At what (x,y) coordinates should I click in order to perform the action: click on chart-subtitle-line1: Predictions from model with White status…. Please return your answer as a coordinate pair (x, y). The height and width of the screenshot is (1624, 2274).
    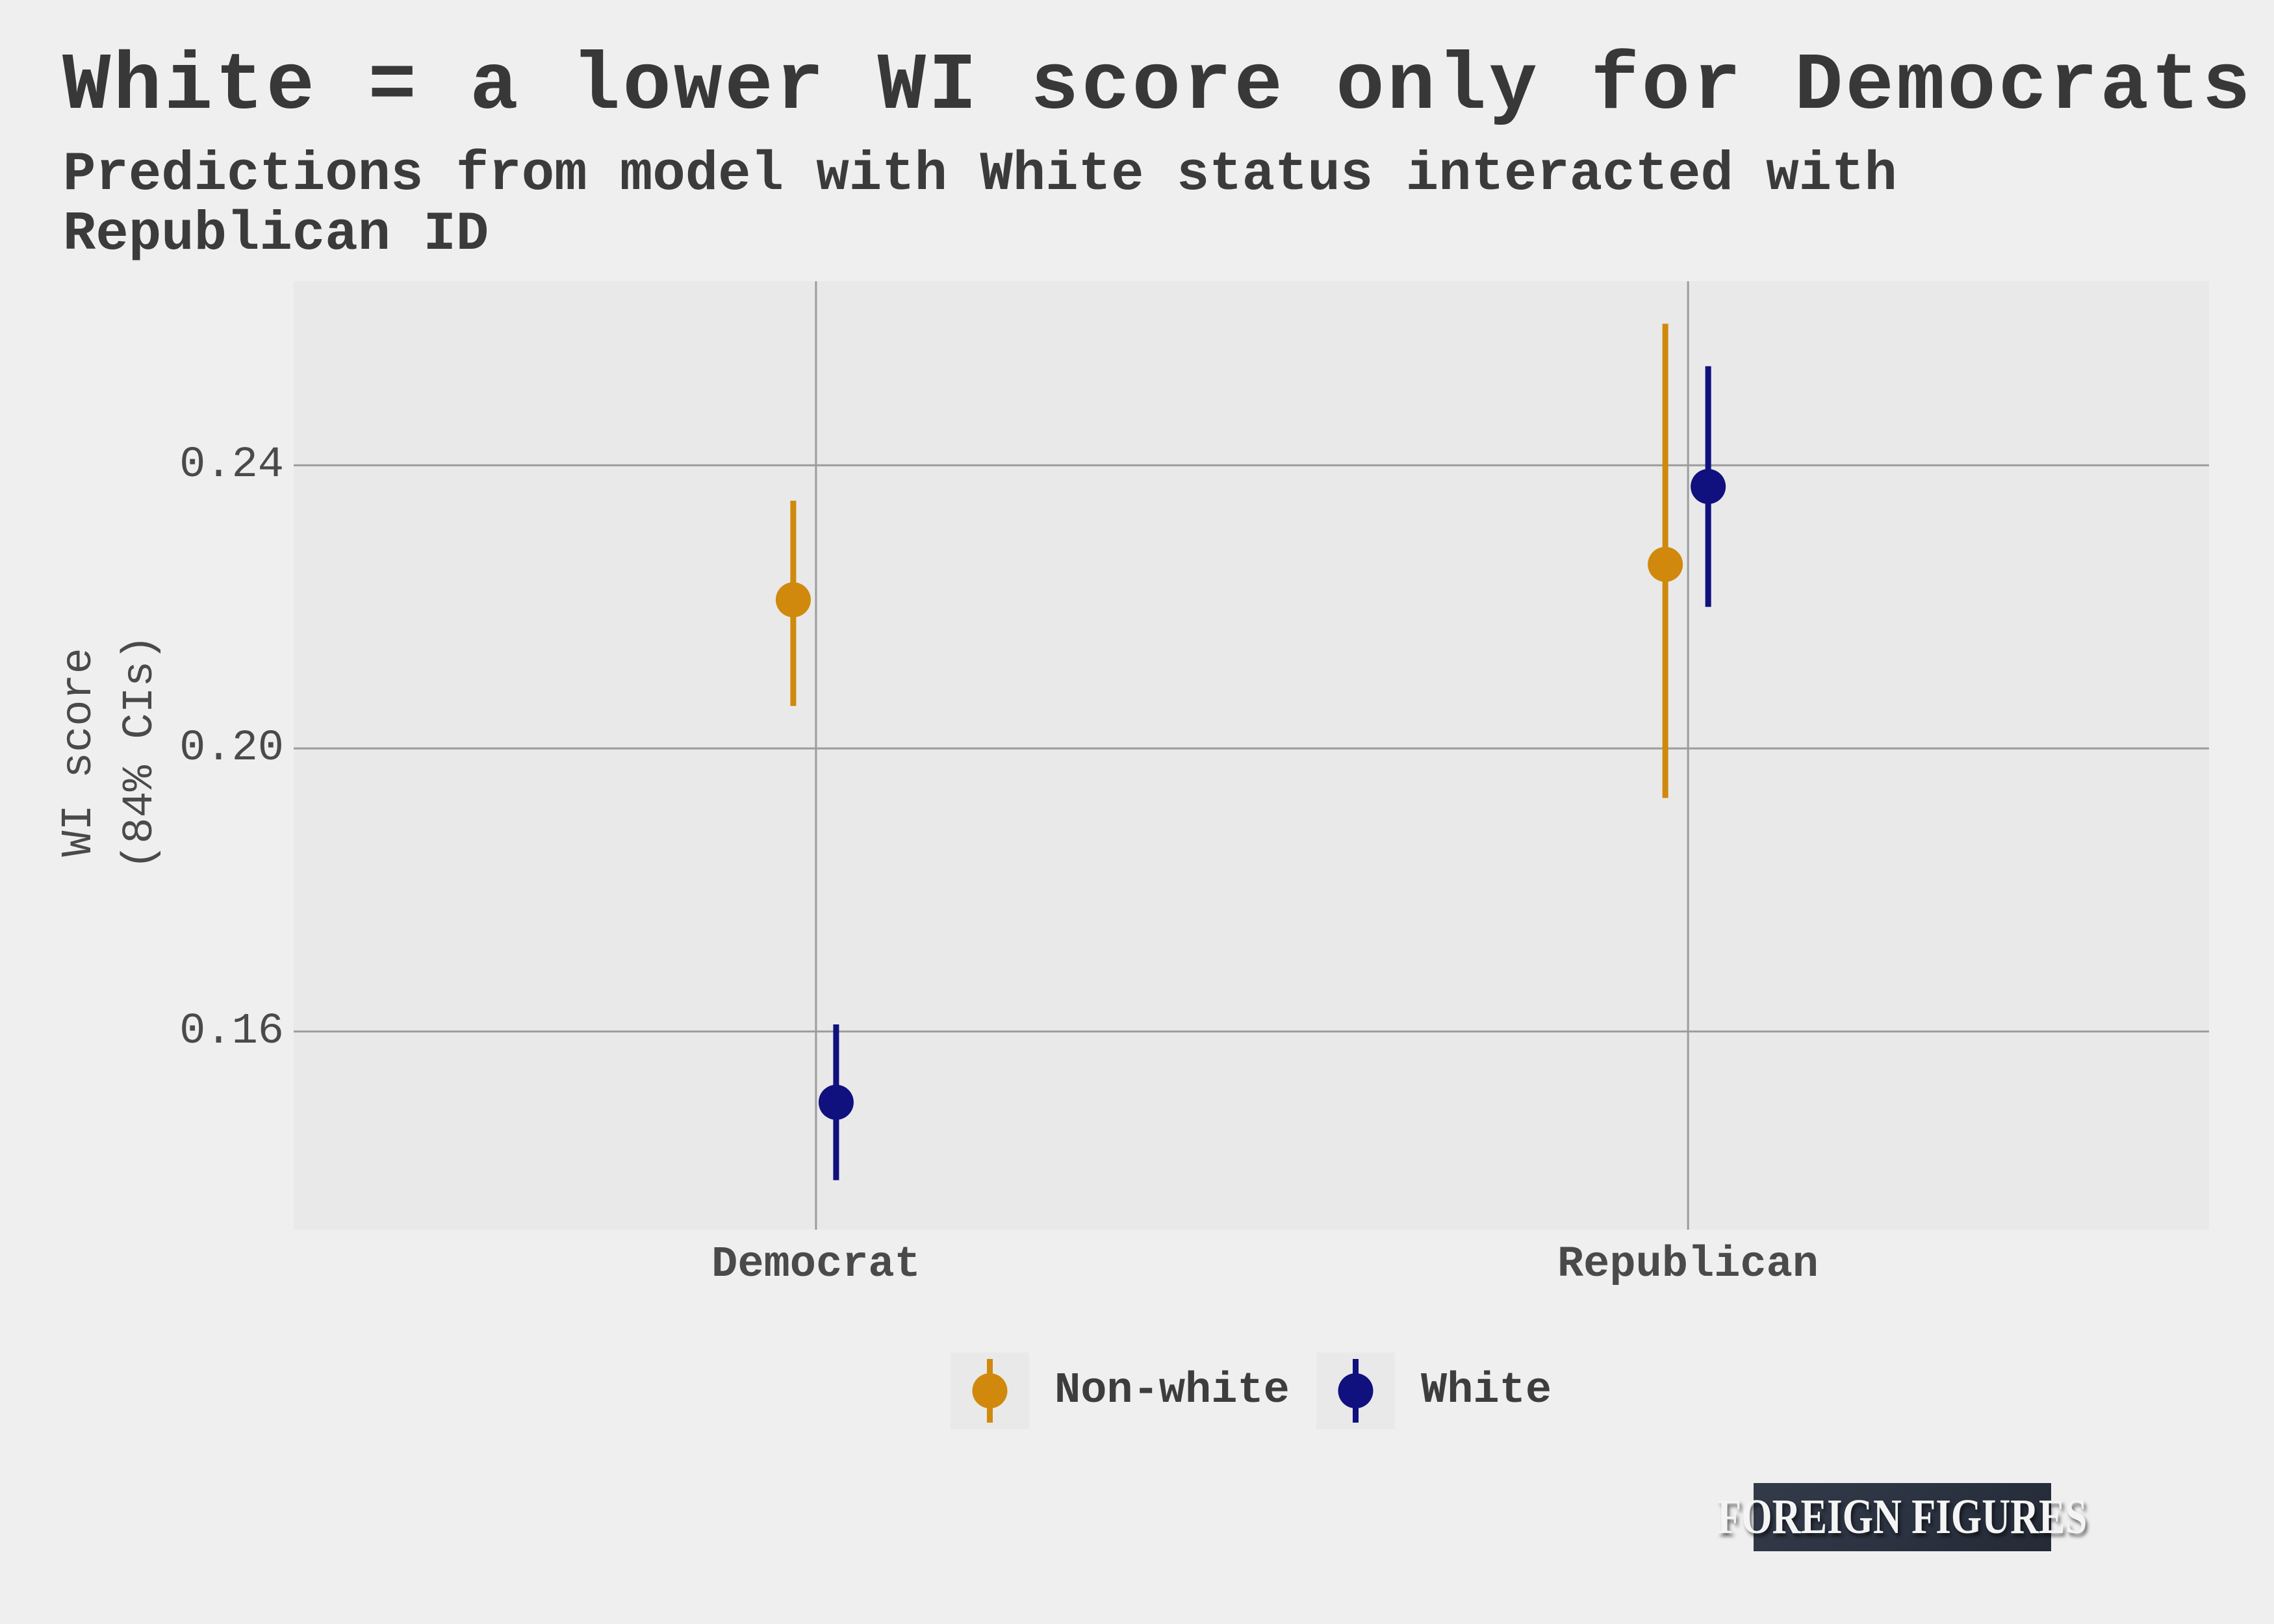
    Looking at the image, I should click on (980, 175).